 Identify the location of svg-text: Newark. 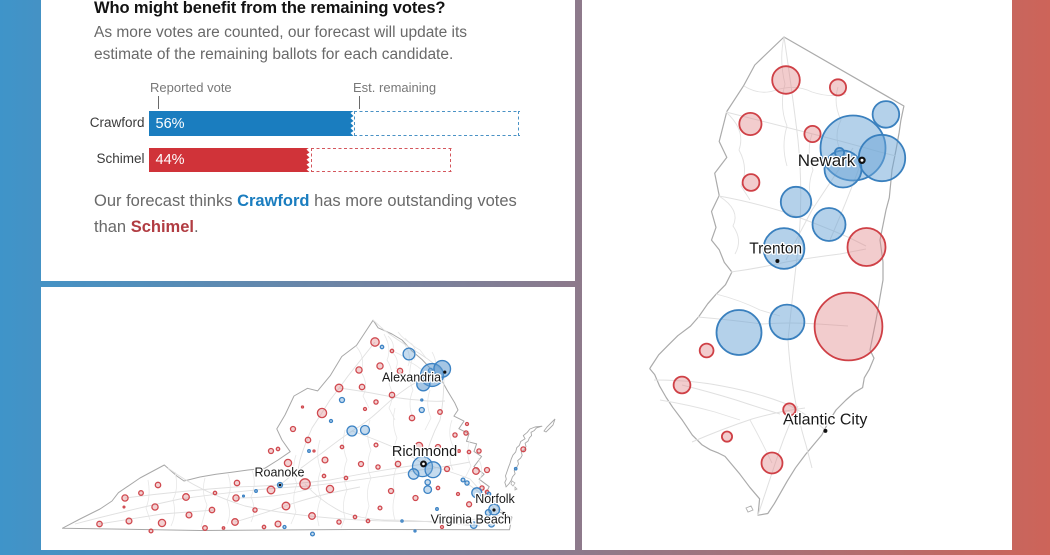
(827, 160).